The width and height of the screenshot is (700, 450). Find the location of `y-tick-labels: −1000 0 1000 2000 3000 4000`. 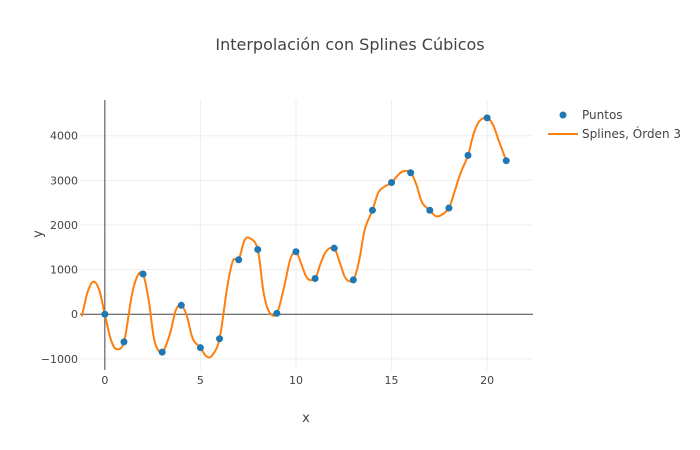

y-tick-labels: −1000 0 1000 2000 3000 4000 is located at coordinates (59, 248).